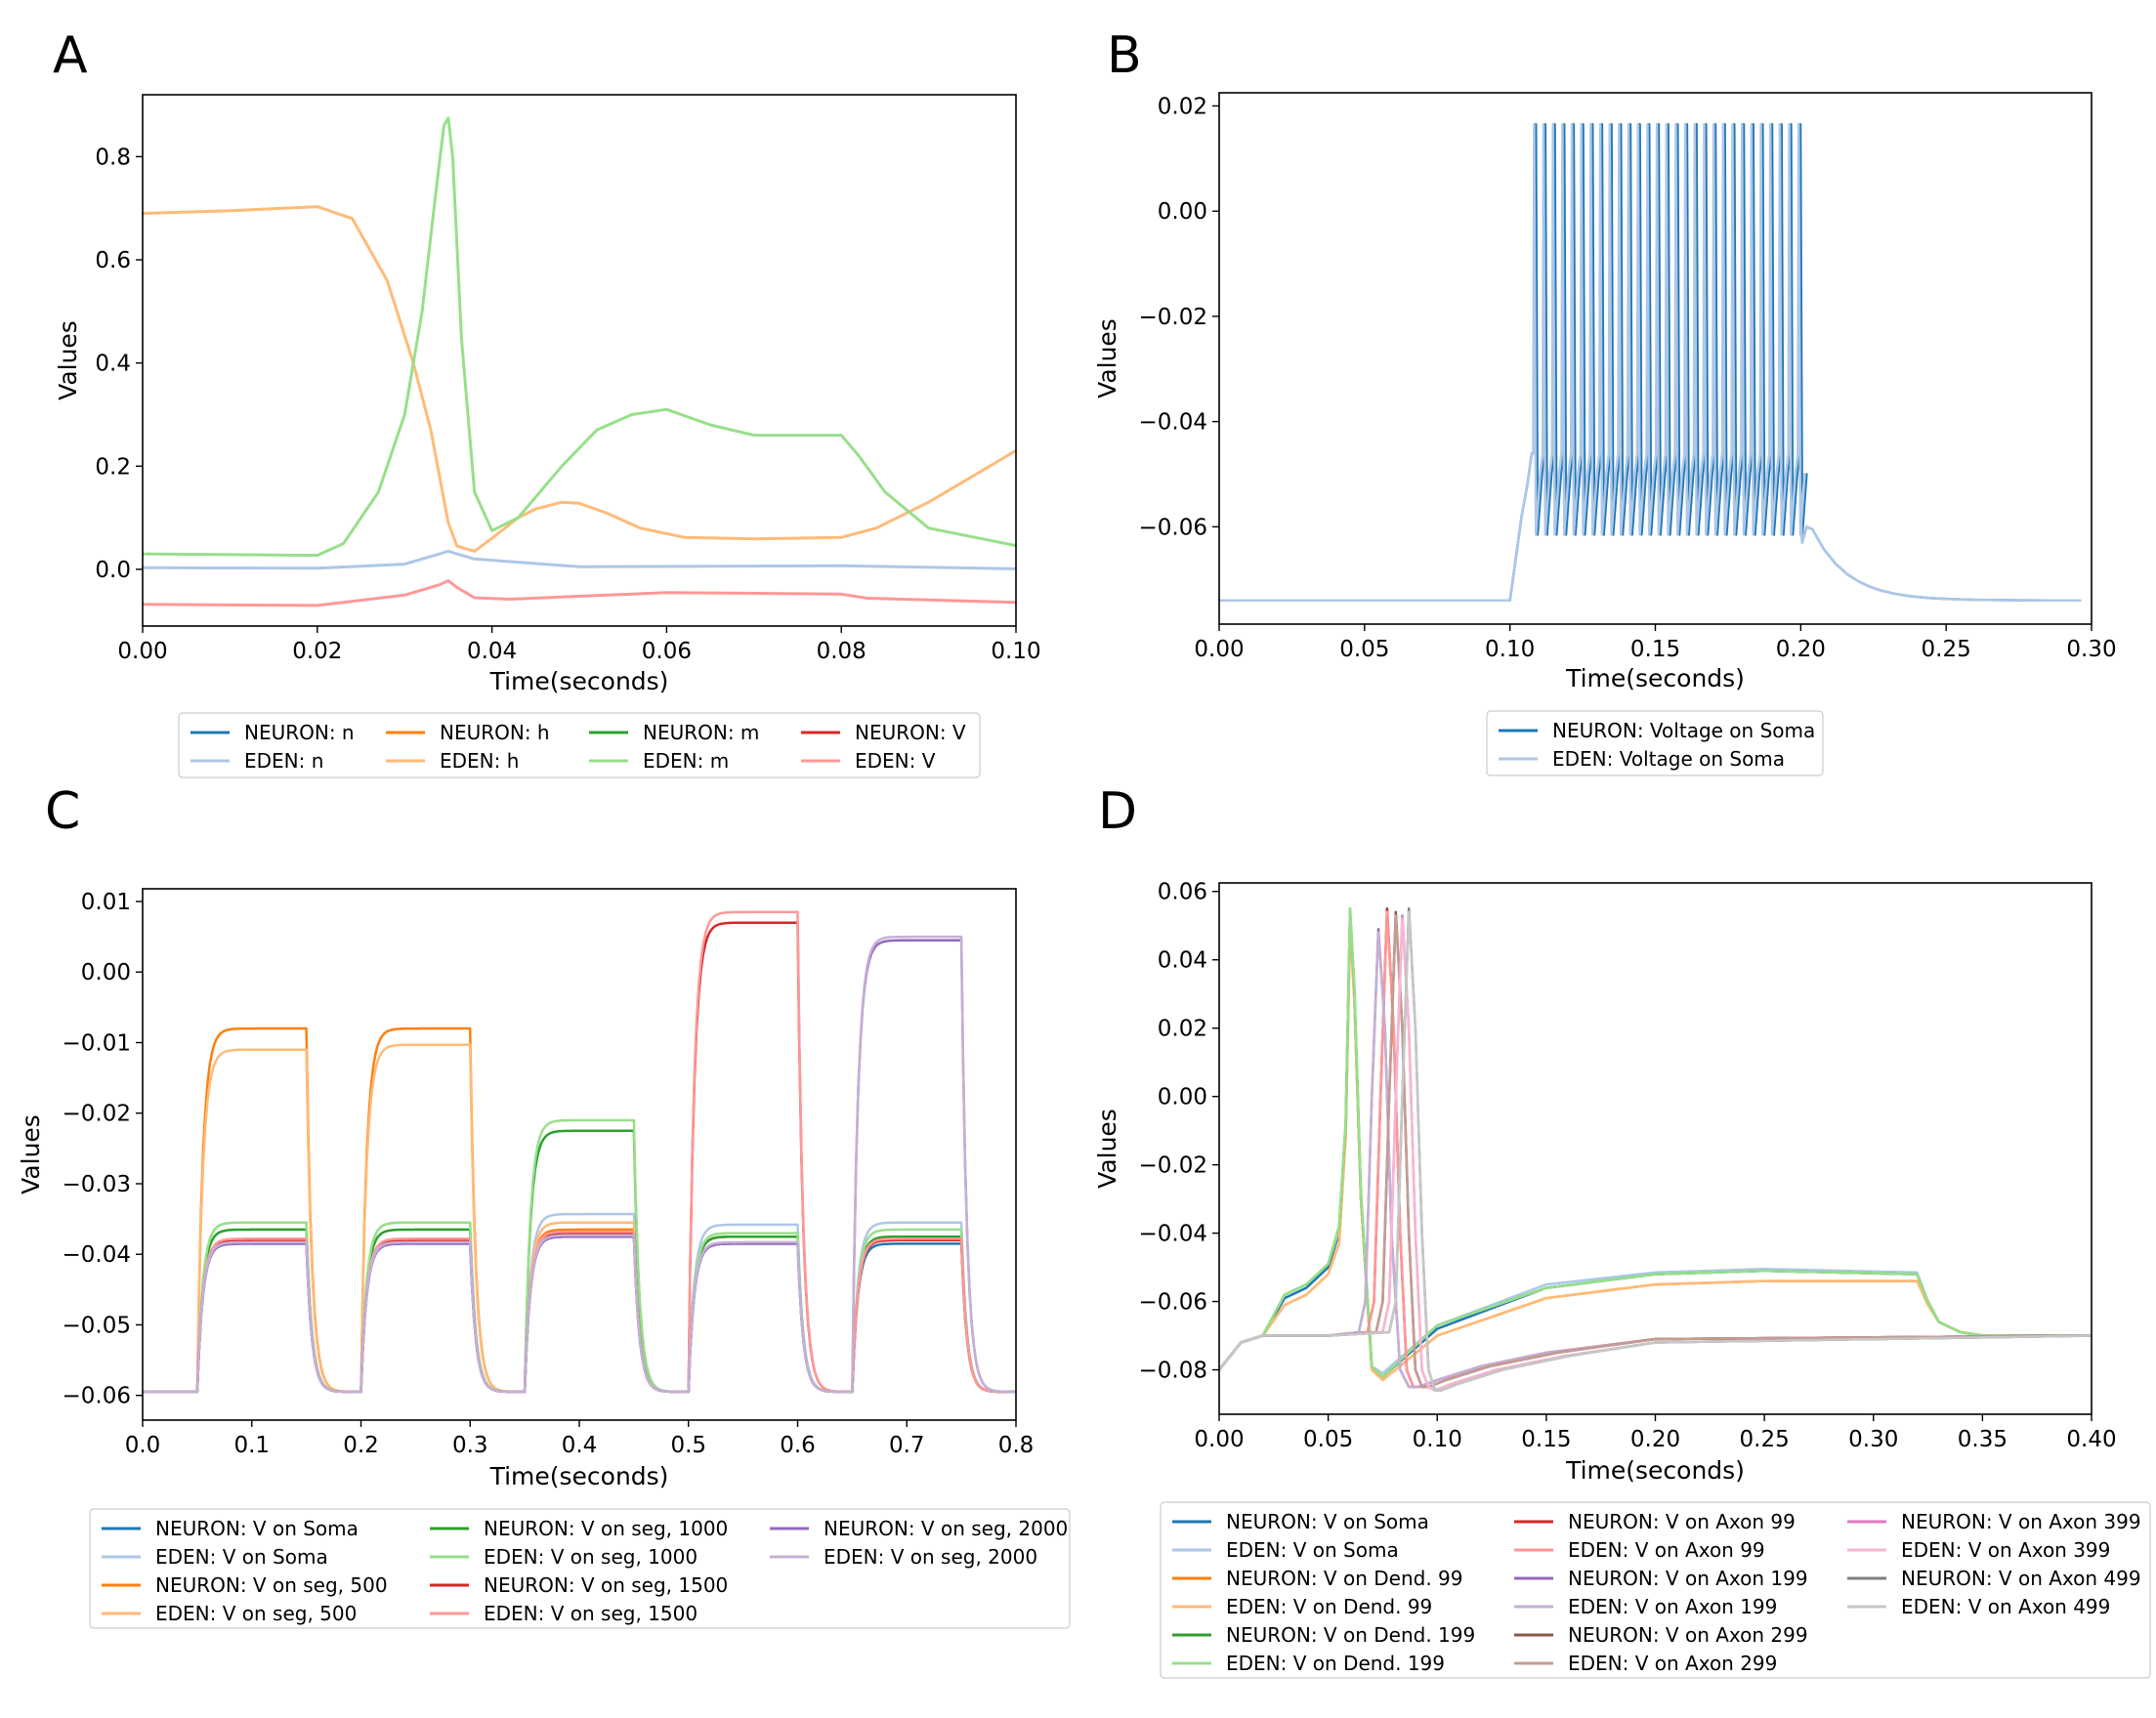  I want to click on y-tick-label: −0.06, so click(1173, 1303).